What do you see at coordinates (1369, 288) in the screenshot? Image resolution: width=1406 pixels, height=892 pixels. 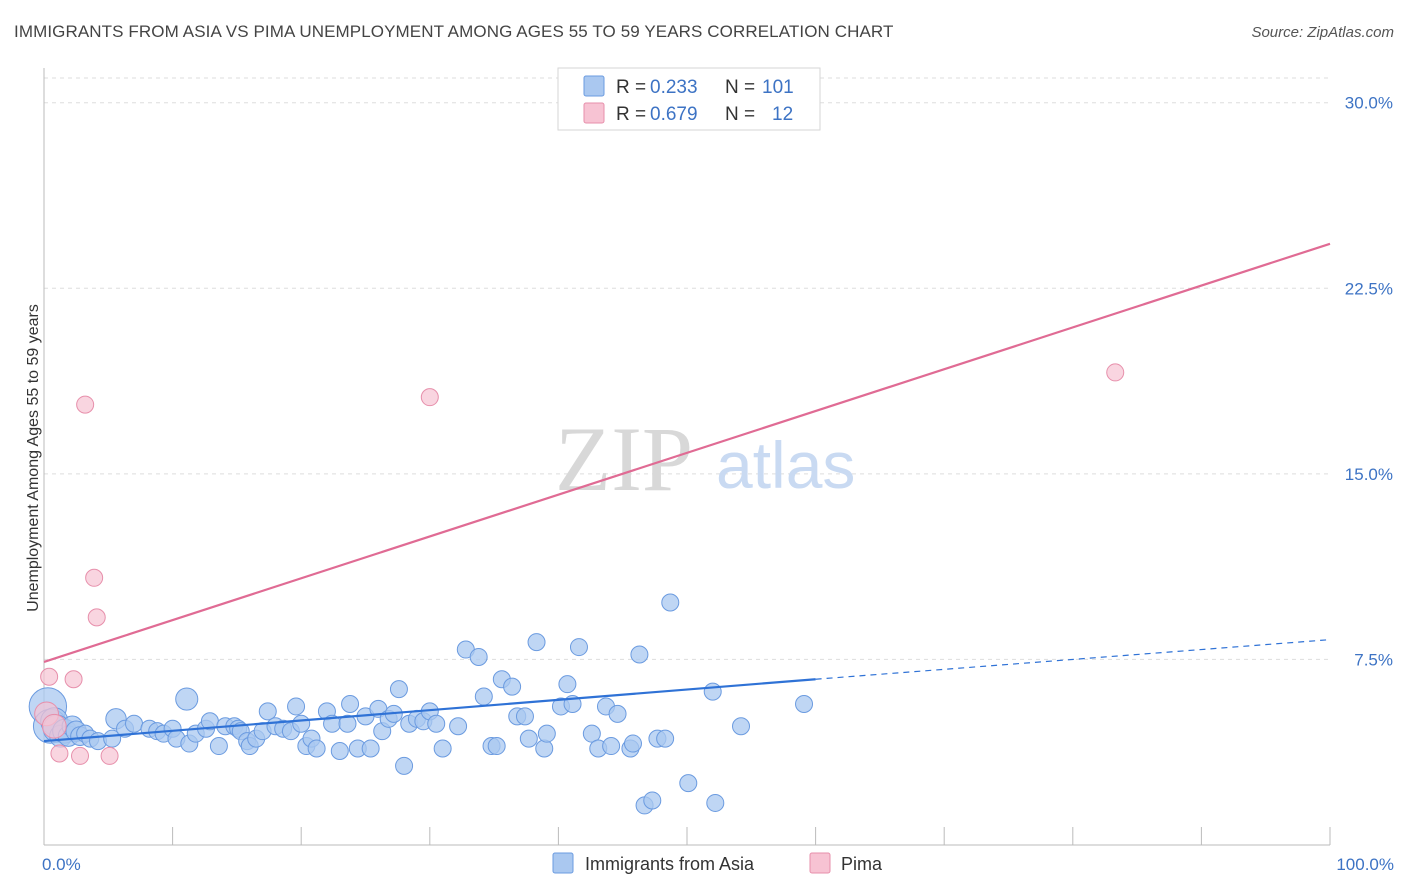 I see `y-tick-label: 22.5%` at bounding box center [1369, 288].